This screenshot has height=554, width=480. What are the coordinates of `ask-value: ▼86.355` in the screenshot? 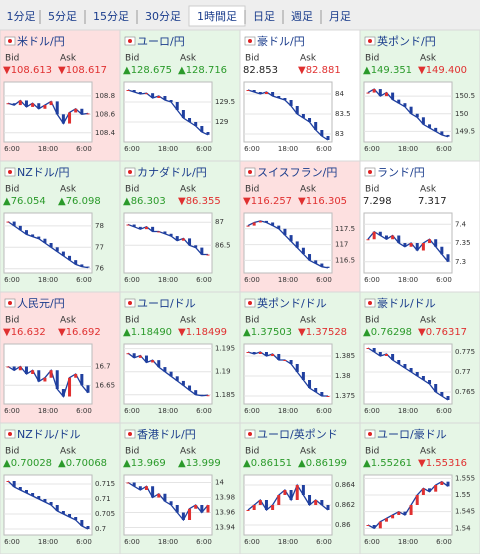 It's located at (199, 201).